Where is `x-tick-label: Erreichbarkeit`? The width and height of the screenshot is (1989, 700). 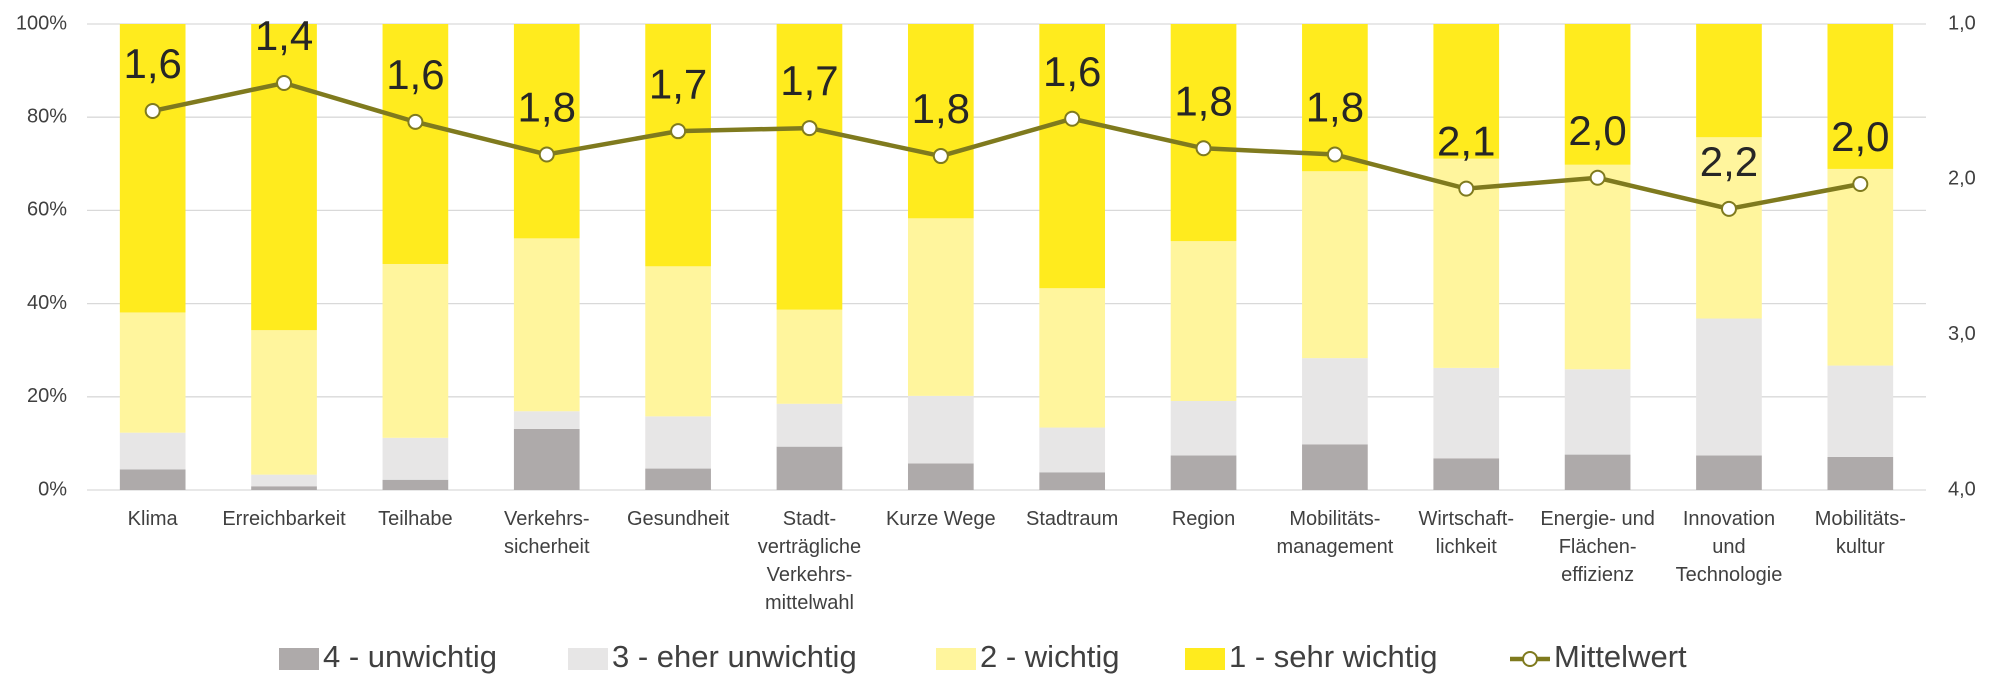 x-tick-label: Erreichbarkeit is located at coordinates (284, 519).